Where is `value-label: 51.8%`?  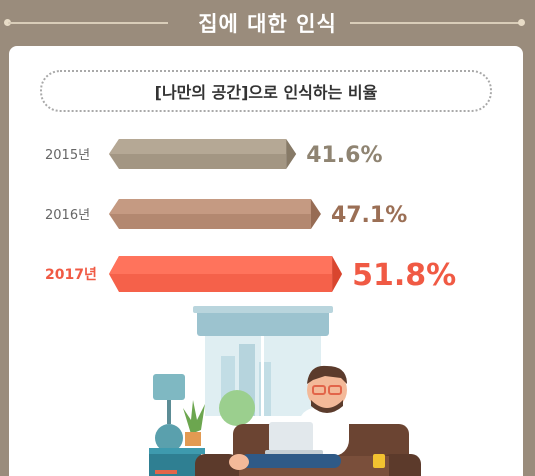
value-label: 51.8% is located at coordinates (404, 275).